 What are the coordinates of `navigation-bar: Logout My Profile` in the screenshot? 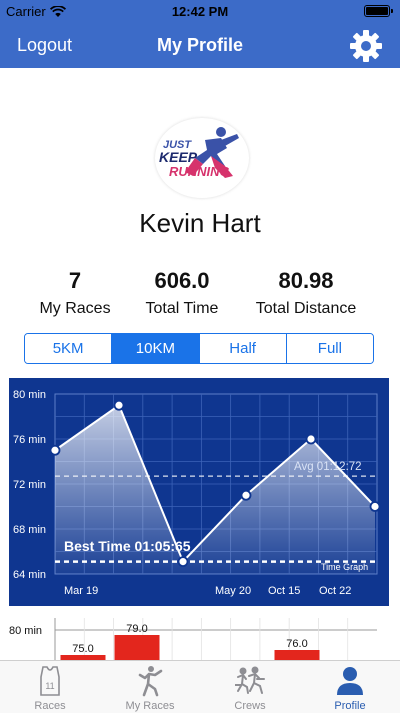 It's located at (200, 45).